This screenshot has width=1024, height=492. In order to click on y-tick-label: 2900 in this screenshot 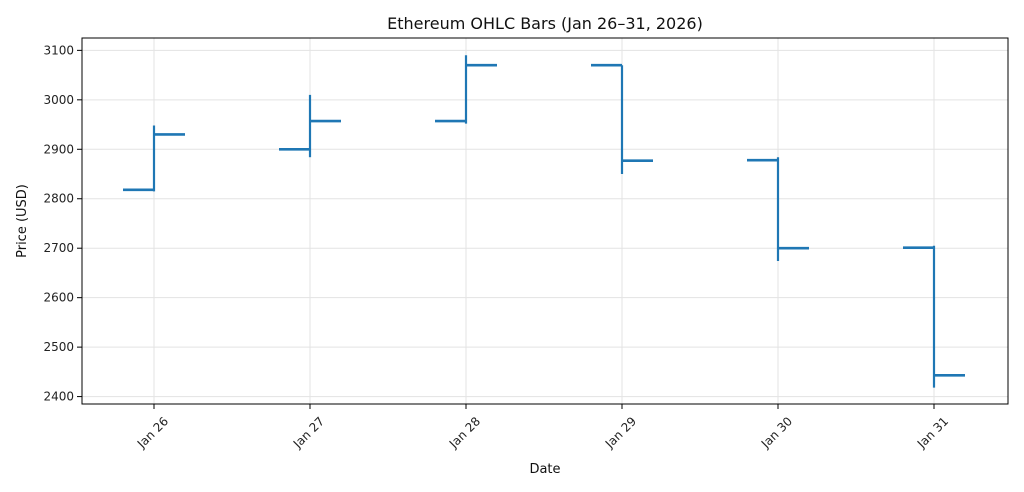, I will do `click(58, 149)`.